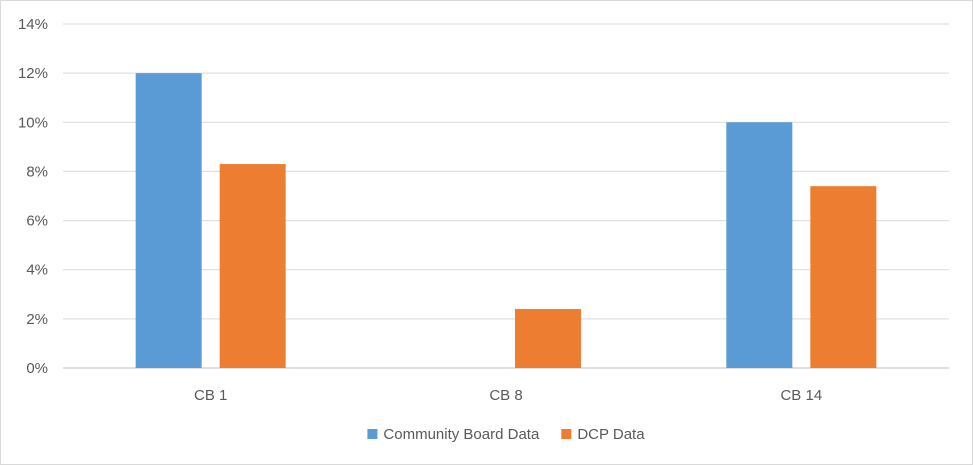  I want to click on x-tick-label: CB 14, so click(801, 395).